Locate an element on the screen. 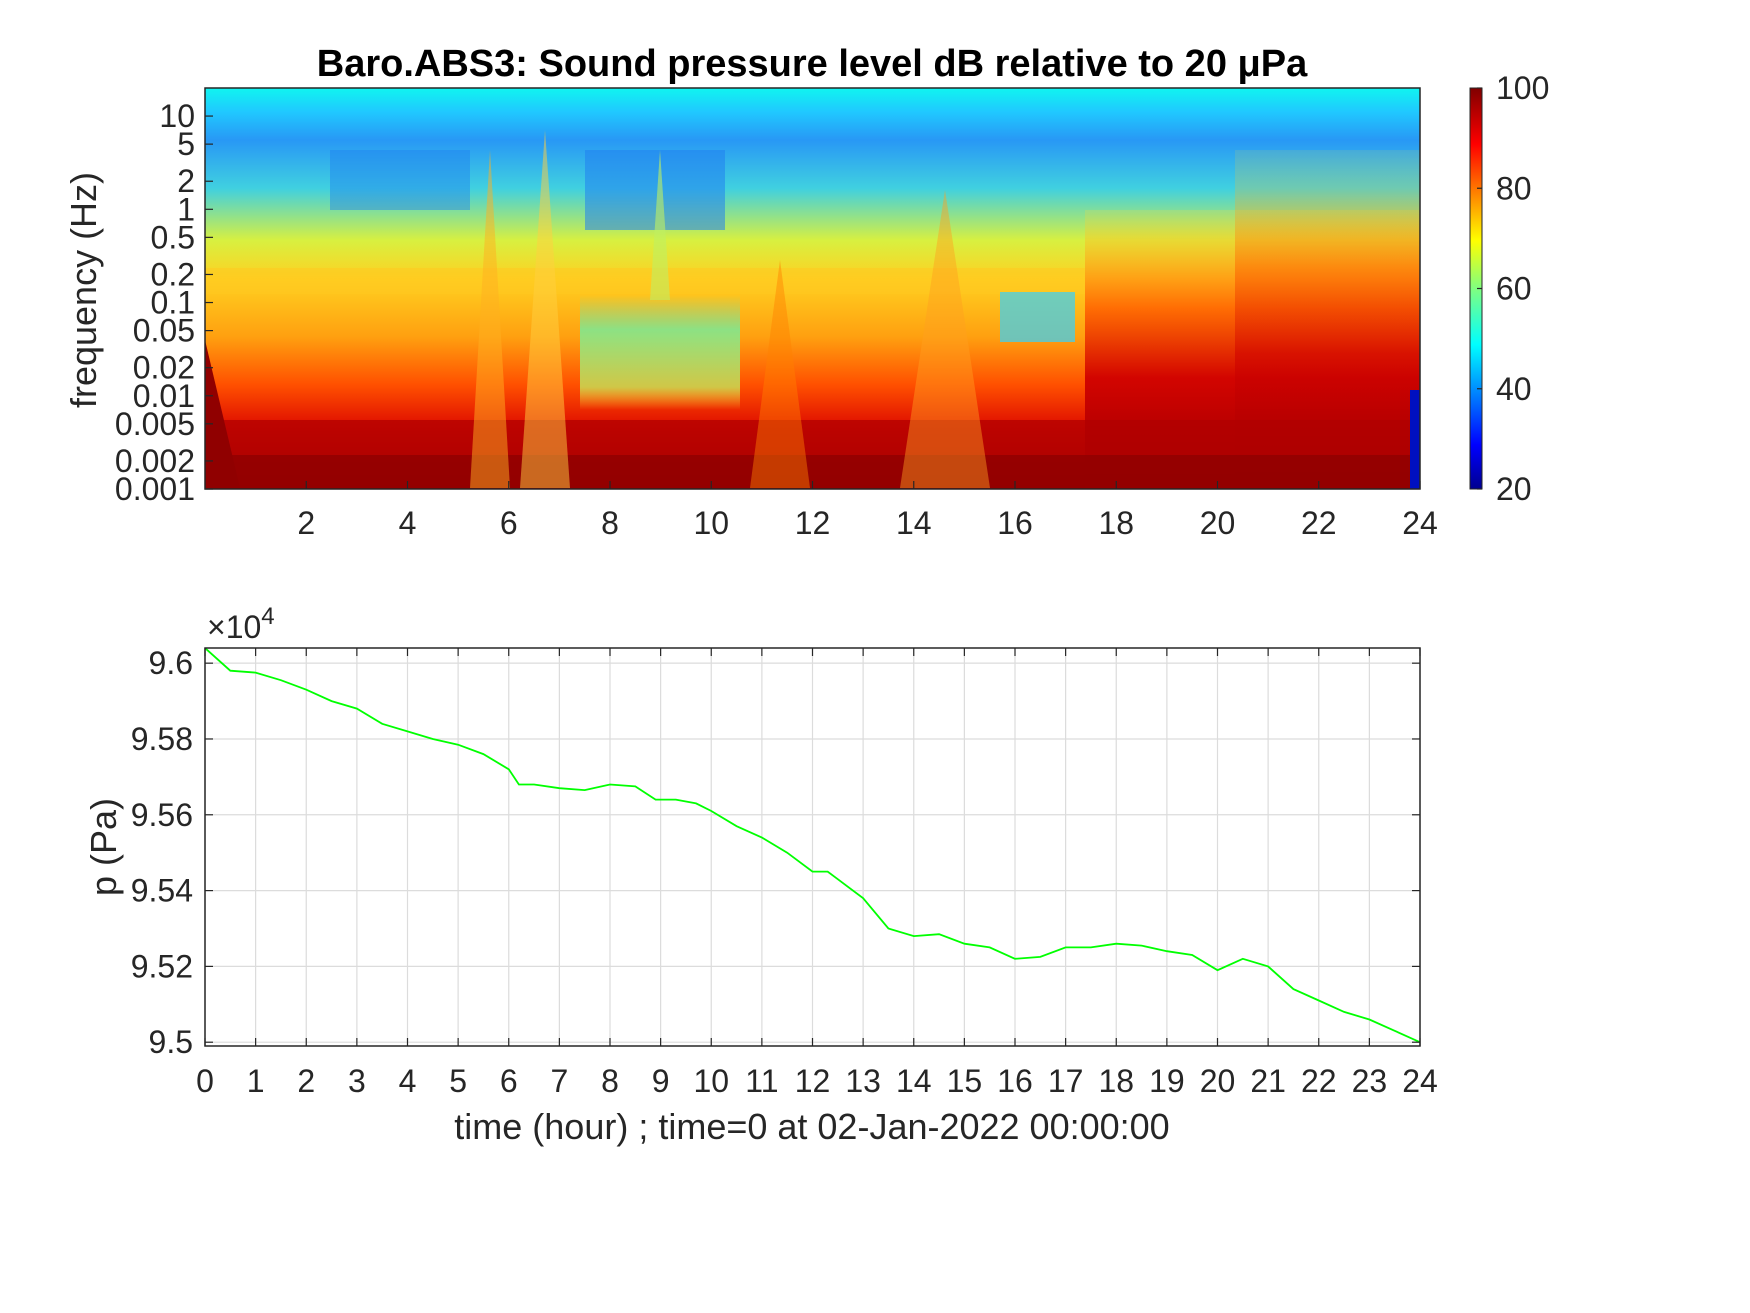 This screenshot has width=1750, height=1313. pressure-y-label: p (Pa) is located at coordinates (103, 847).